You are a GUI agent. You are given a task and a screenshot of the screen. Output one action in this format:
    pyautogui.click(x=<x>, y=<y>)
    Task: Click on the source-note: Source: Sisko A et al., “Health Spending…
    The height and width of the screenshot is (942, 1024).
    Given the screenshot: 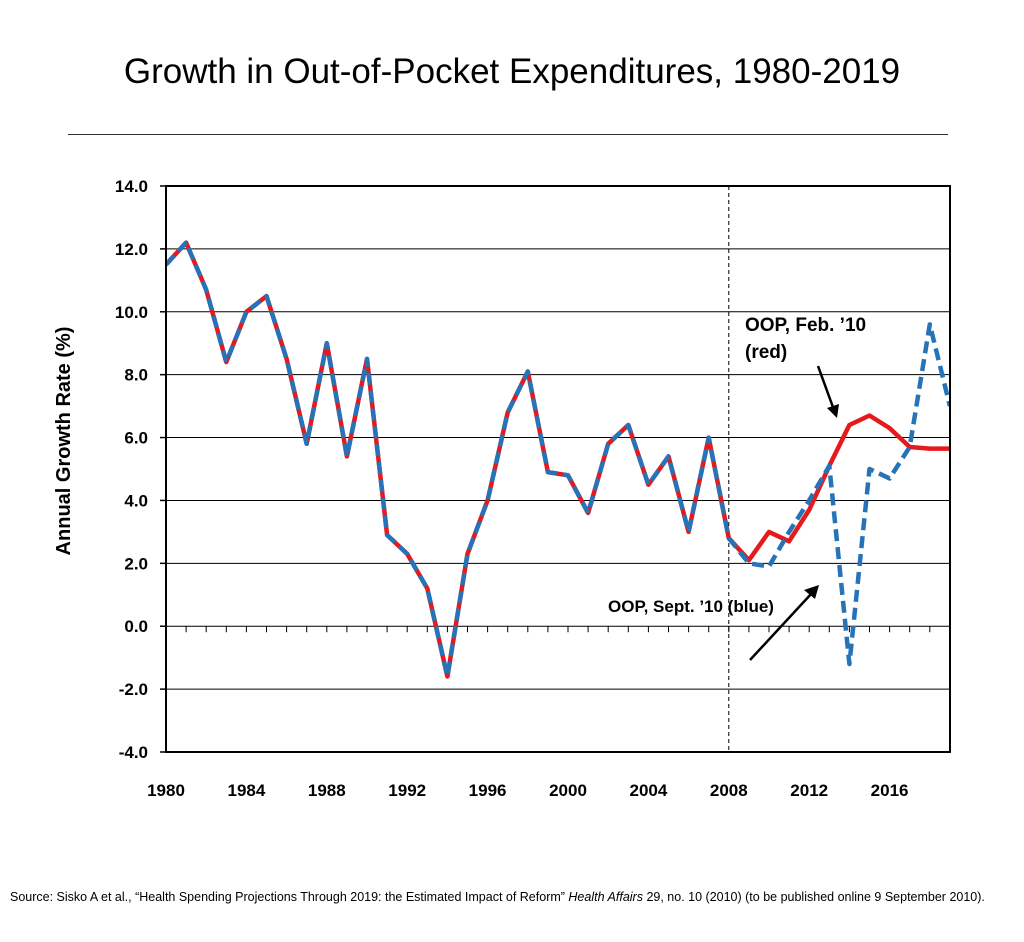 What is the action you would take?
    pyautogui.click(x=512, y=897)
    